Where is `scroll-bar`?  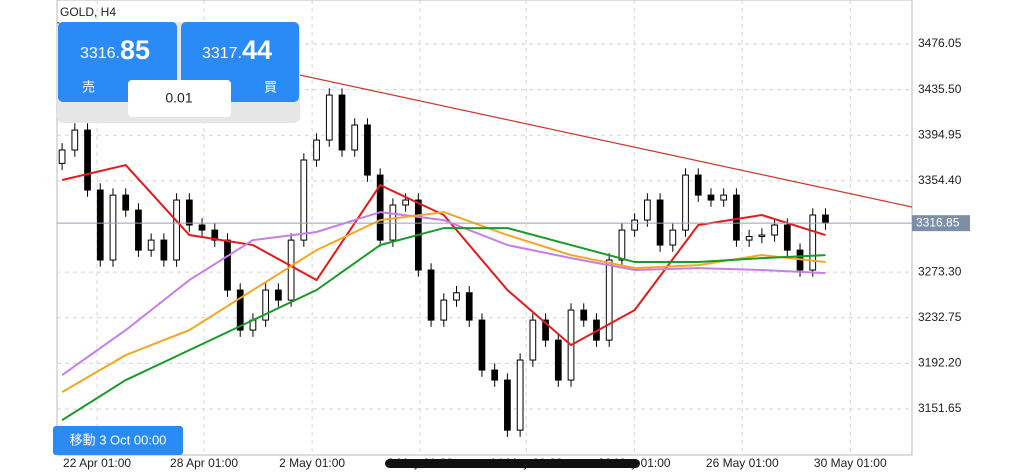 scroll-bar is located at coordinates (512, 463).